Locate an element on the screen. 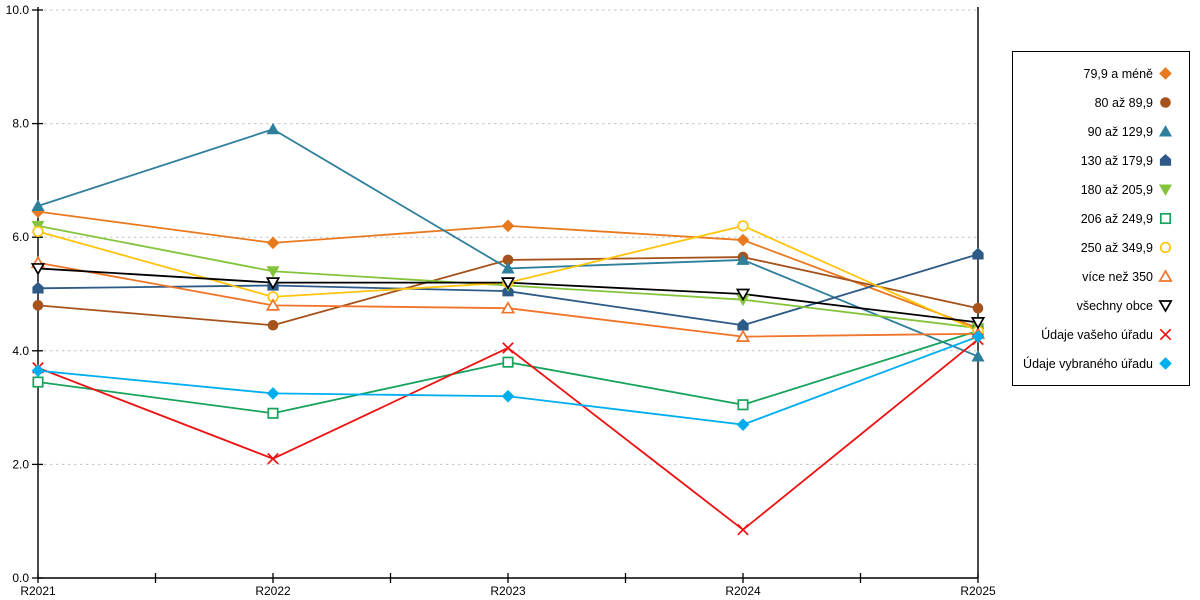 This screenshot has height=600, width=1200. series-line is located at coordinates (508, 299).